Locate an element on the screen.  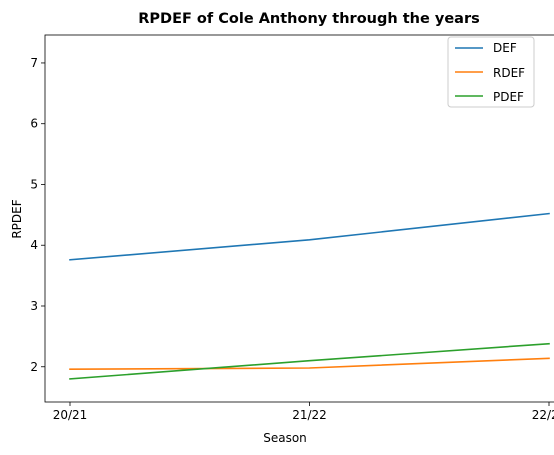
y-tick-label: 2 is located at coordinates (34, 367).